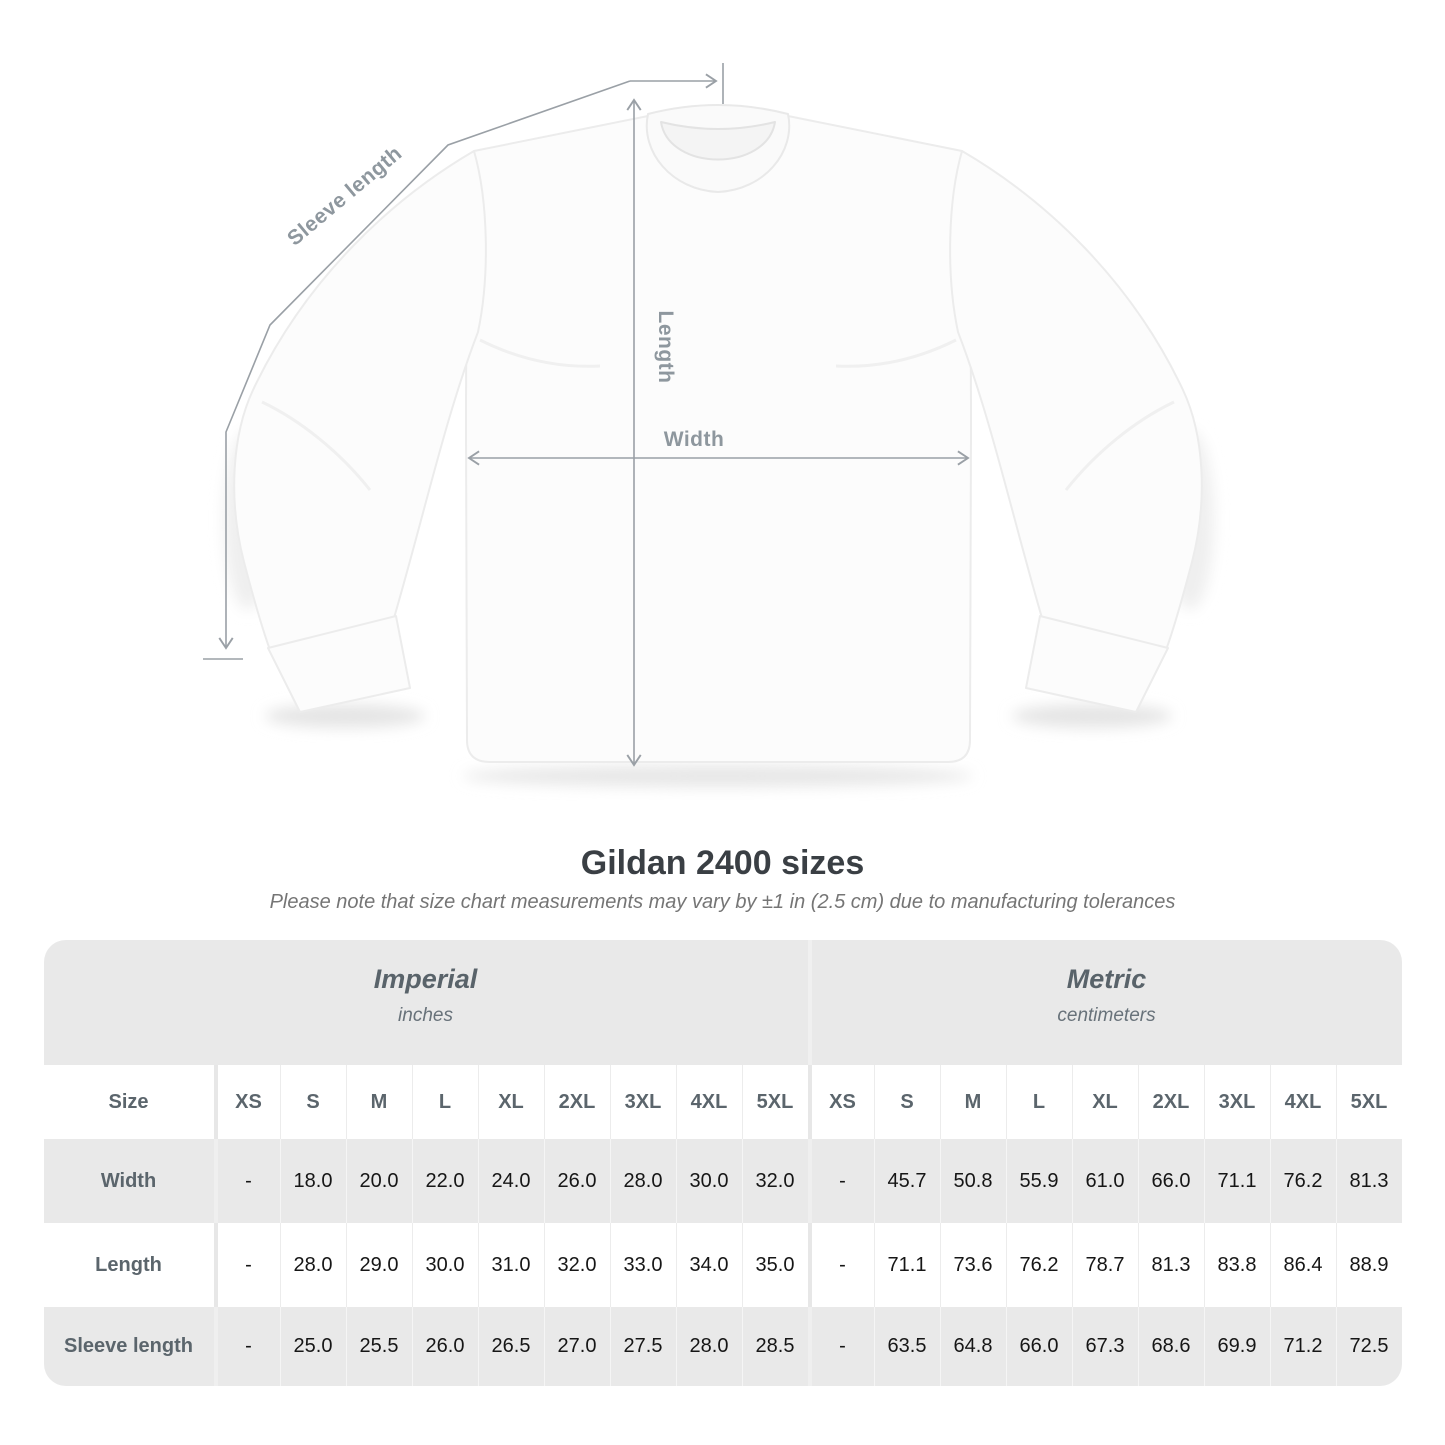  Describe the element at coordinates (1236, 1346) in the screenshot. I see `value-cell-metric-3xl: 69.9` at that location.